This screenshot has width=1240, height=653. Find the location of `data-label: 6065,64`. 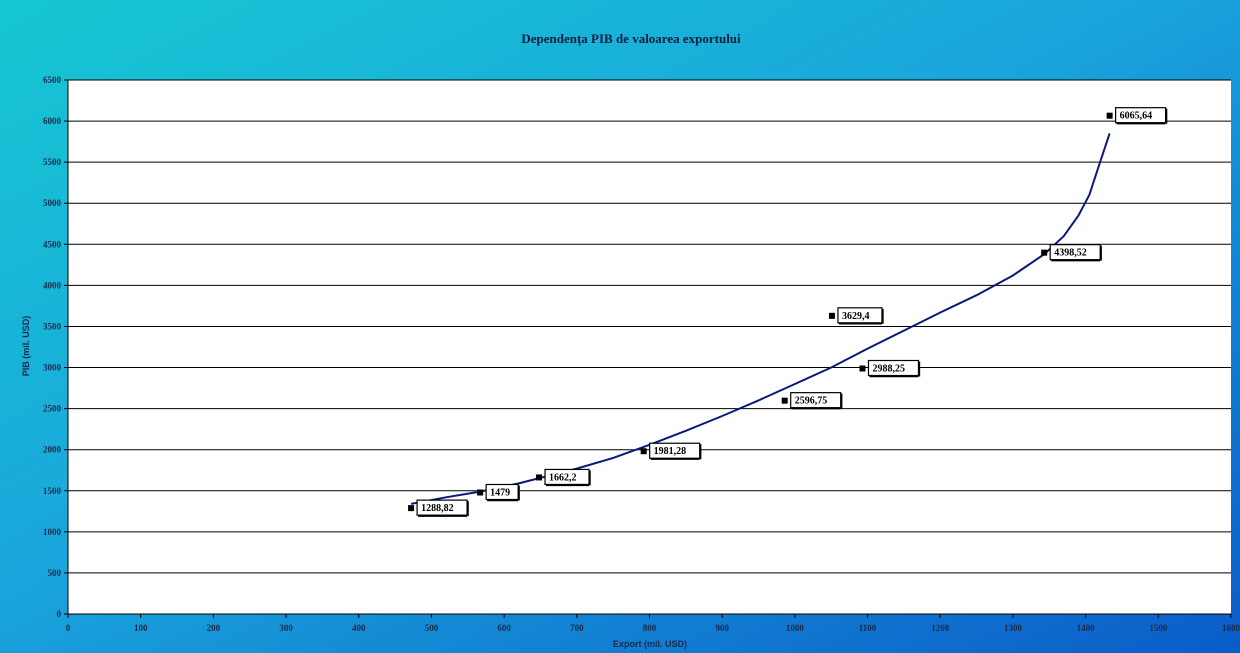

data-label: 6065,64 is located at coordinates (1136, 116).